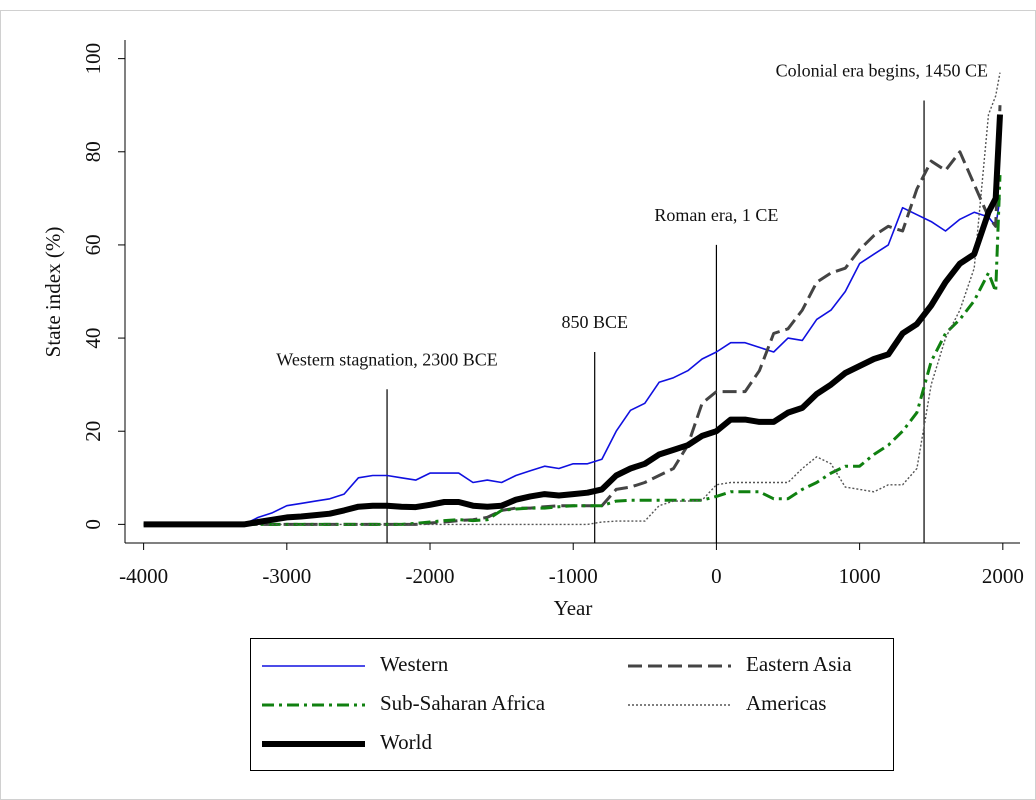 This screenshot has width=1036, height=800. What do you see at coordinates (1003, 576) in the screenshot?
I see `x-tick-label: 2000` at bounding box center [1003, 576].